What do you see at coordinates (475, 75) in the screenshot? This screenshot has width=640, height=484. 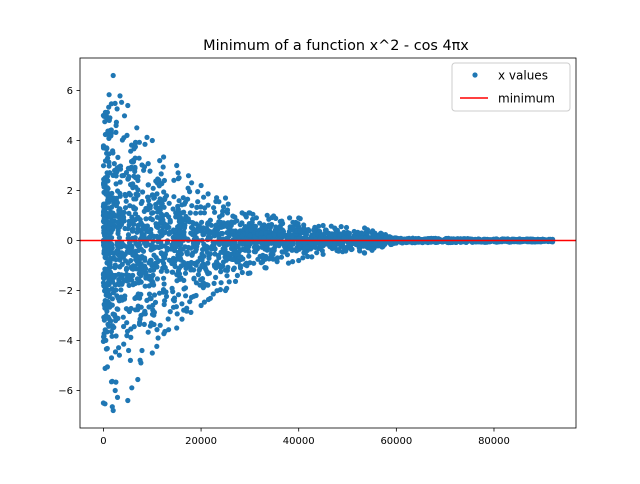 I see `legend-marker-x-values` at bounding box center [475, 75].